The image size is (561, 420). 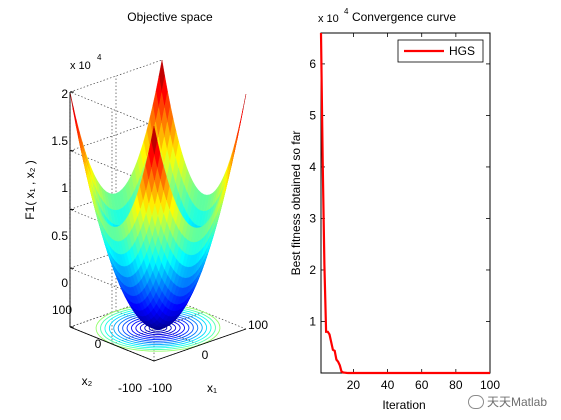 What do you see at coordinates (59, 188) in the screenshot?
I see `z-axis-ticklabels: 0 0.5 1 1.5 2` at bounding box center [59, 188].